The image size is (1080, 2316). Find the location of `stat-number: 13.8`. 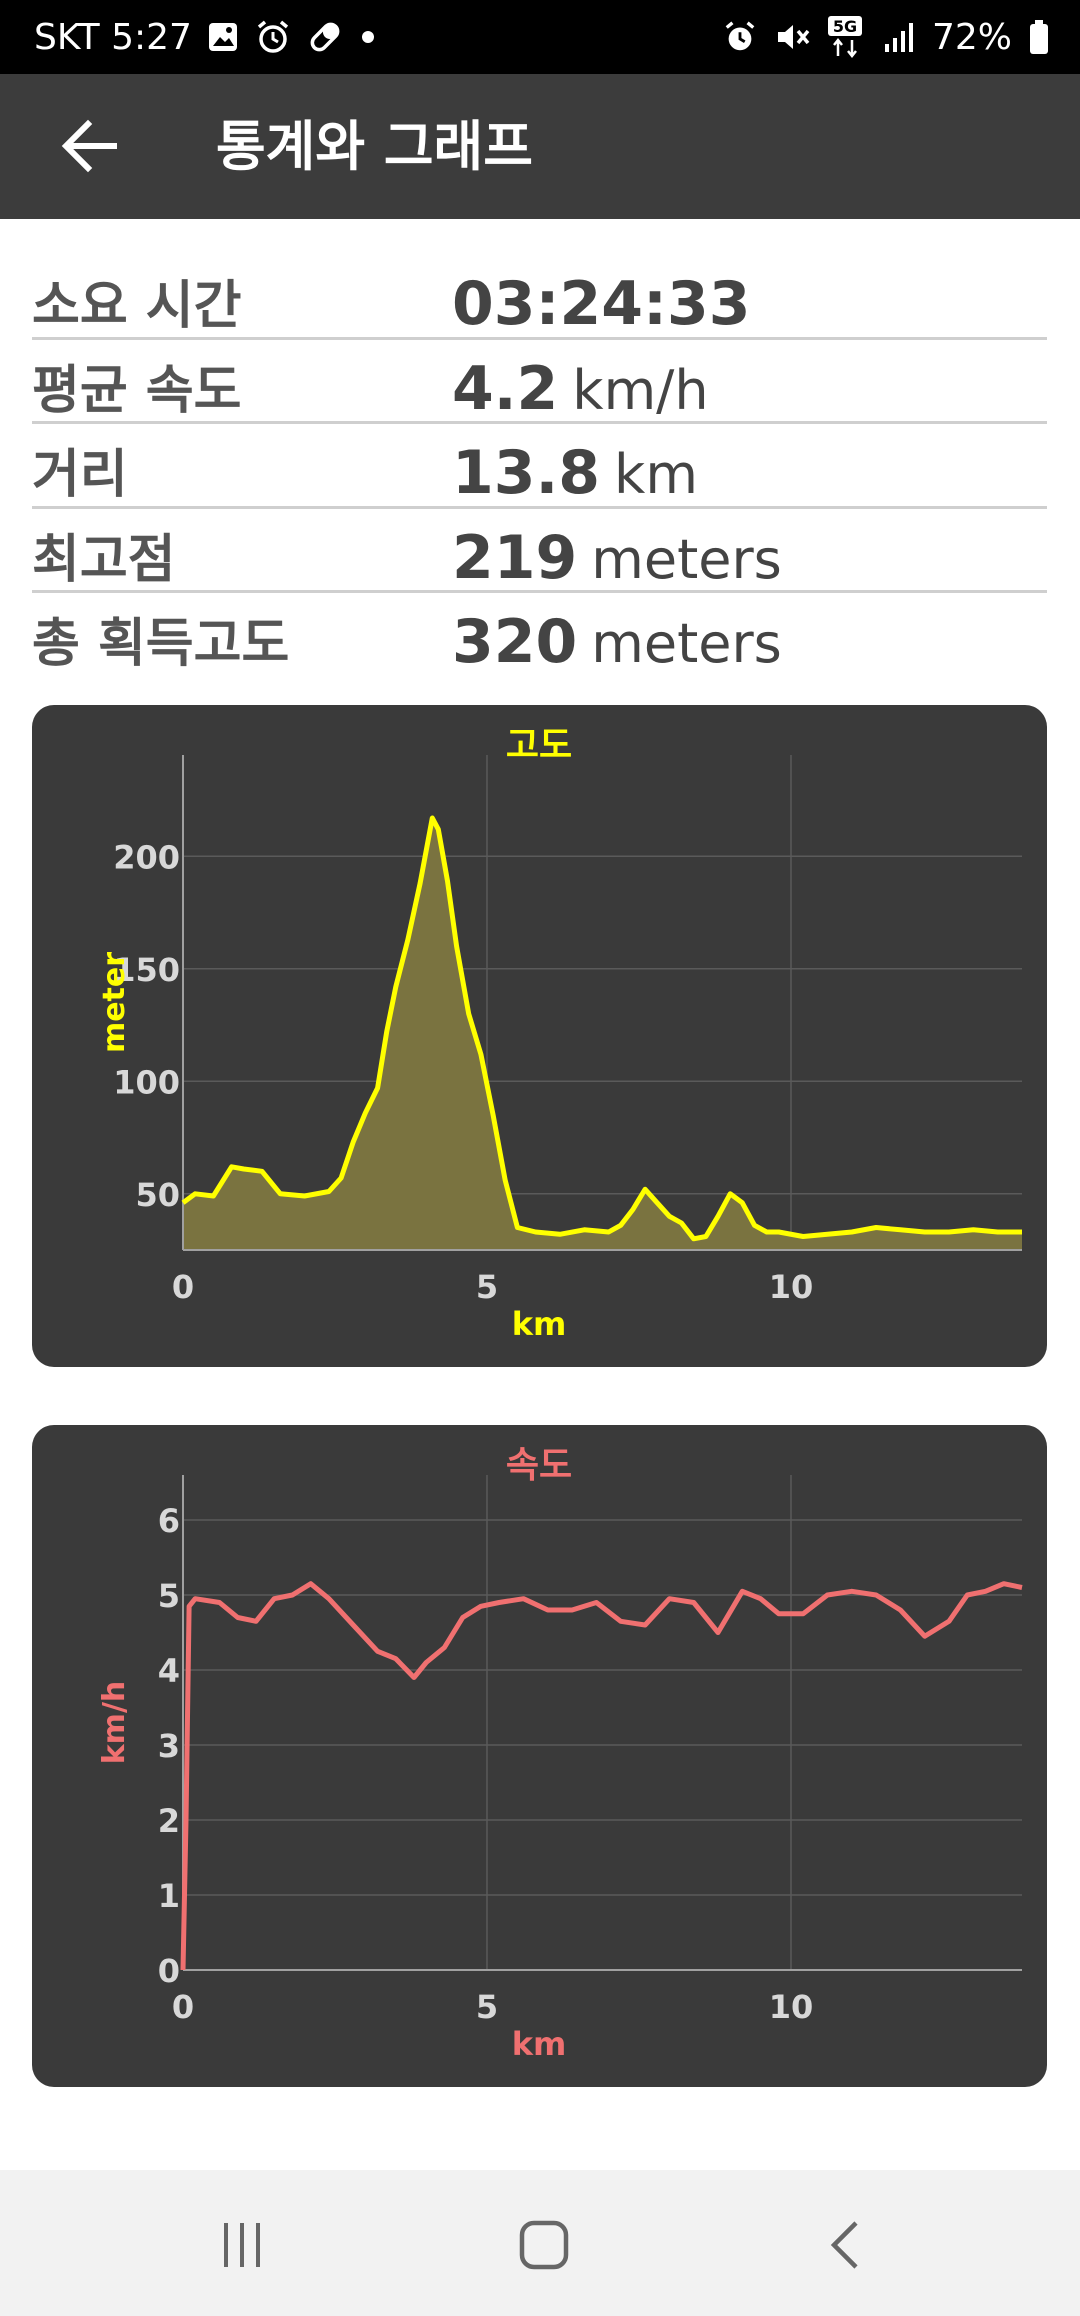

stat-number: 13.8 is located at coordinates (526, 473).